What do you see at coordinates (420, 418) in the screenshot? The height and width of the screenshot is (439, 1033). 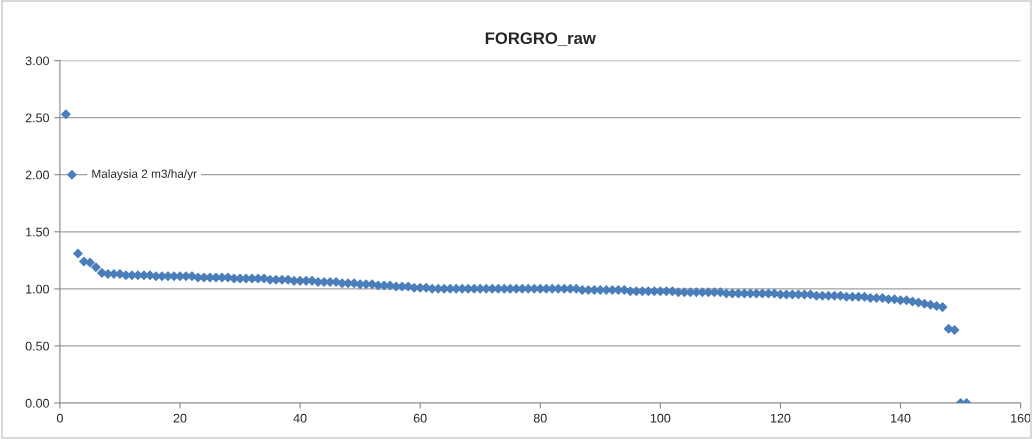 I see `x-tick-label: 60` at bounding box center [420, 418].